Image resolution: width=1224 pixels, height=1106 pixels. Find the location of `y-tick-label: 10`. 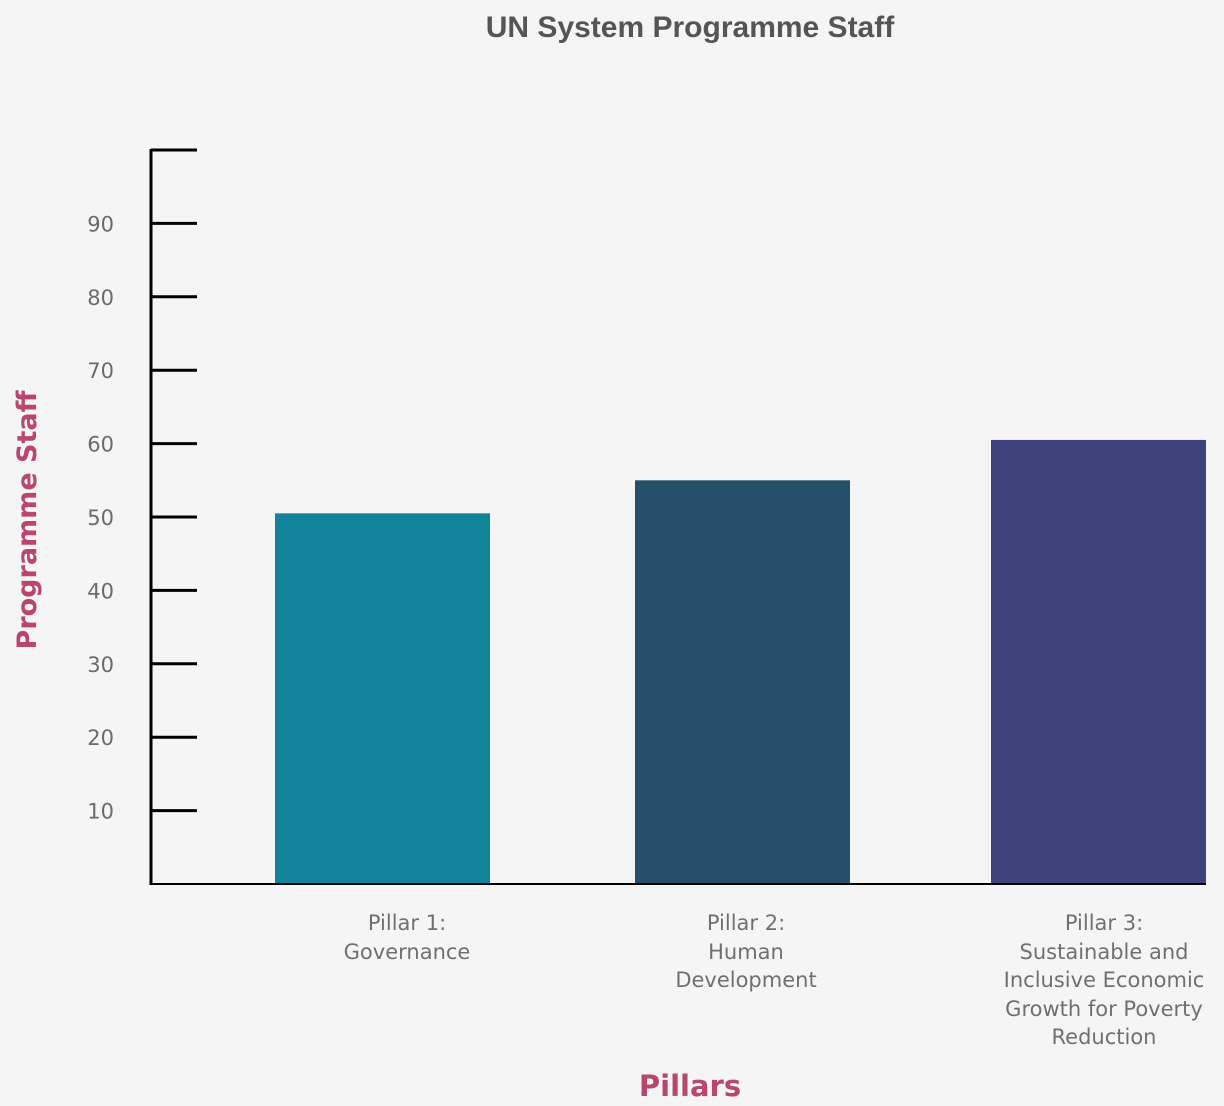

y-tick-label: 10 is located at coordinates (100, 812).